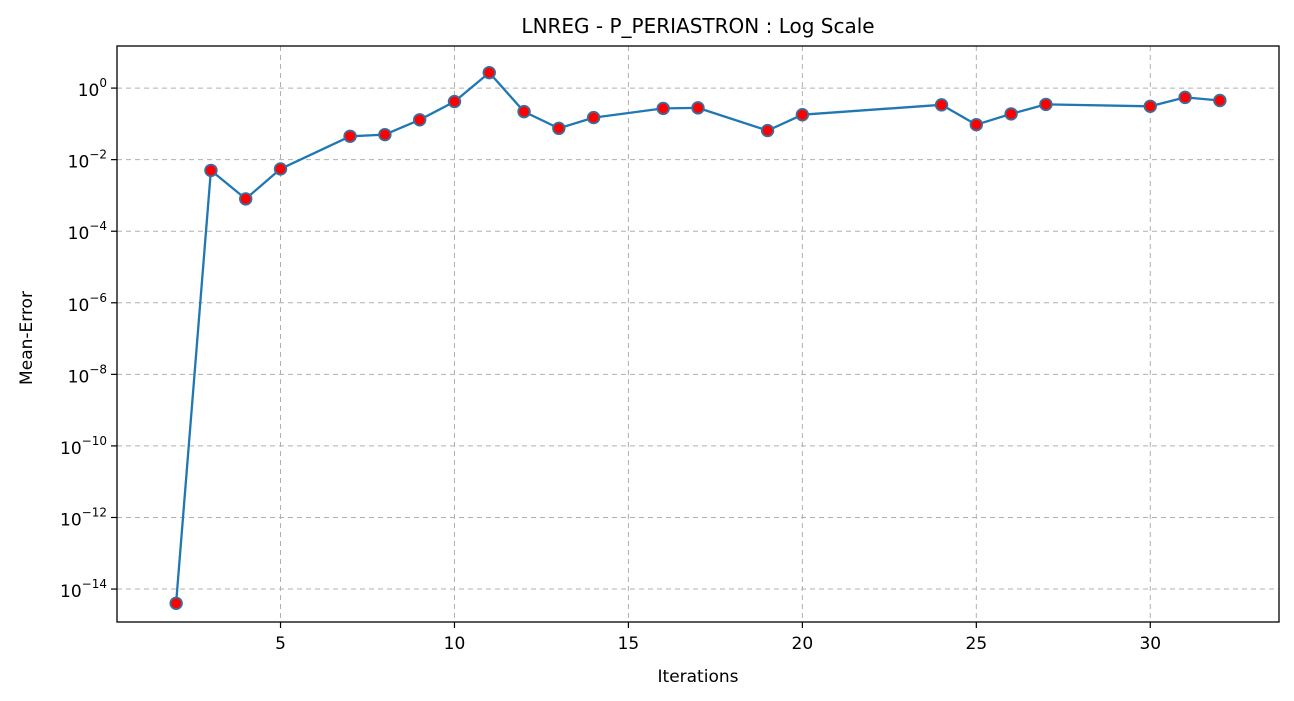 The width and height of the screenshot is (1294, 701). I want to click on y-tick-label: 10⁻¹², so click(83, 517).